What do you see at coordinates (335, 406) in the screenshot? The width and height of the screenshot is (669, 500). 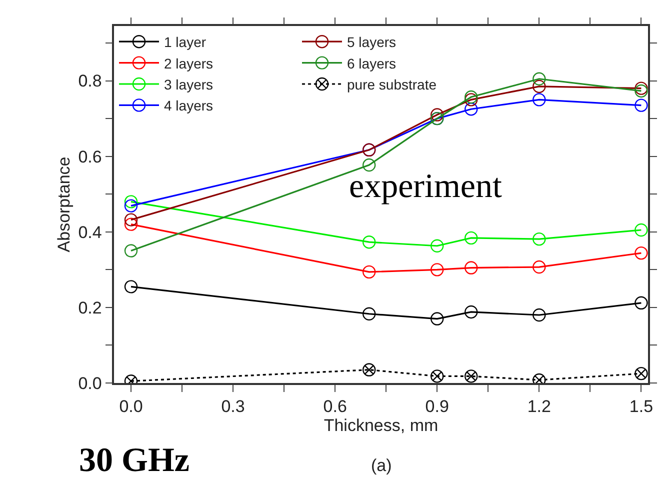 I see `x-tick-label: 0.6` at bounding box center [335, 406].